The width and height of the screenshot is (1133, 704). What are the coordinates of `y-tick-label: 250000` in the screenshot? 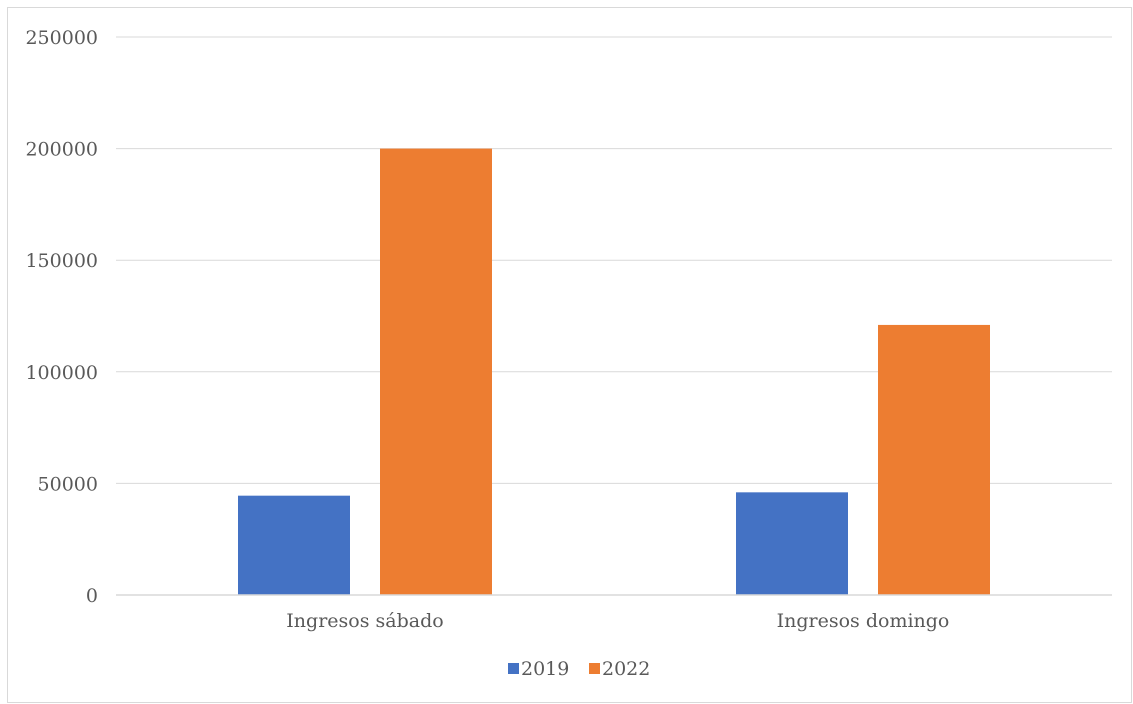 It's located at (61, 38).